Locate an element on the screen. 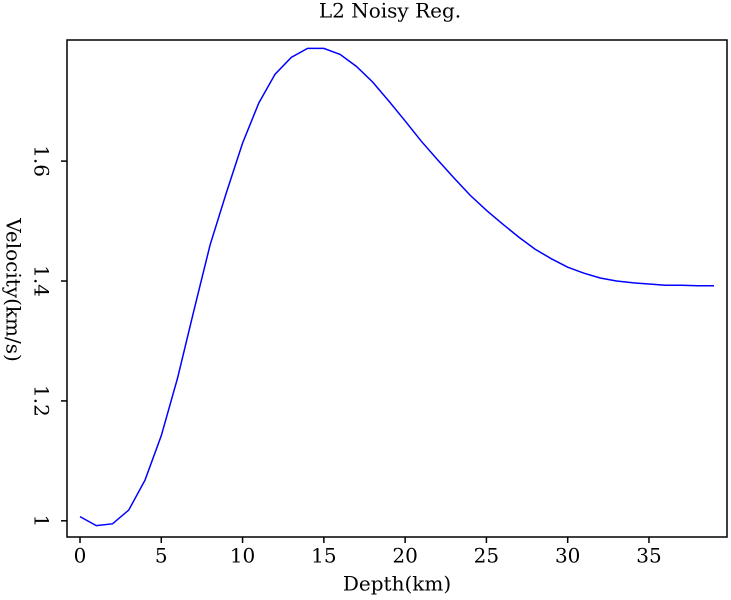 This screenshot has width=731, height=600. x-tick-label: 25 is located at coordinates (486, 556).